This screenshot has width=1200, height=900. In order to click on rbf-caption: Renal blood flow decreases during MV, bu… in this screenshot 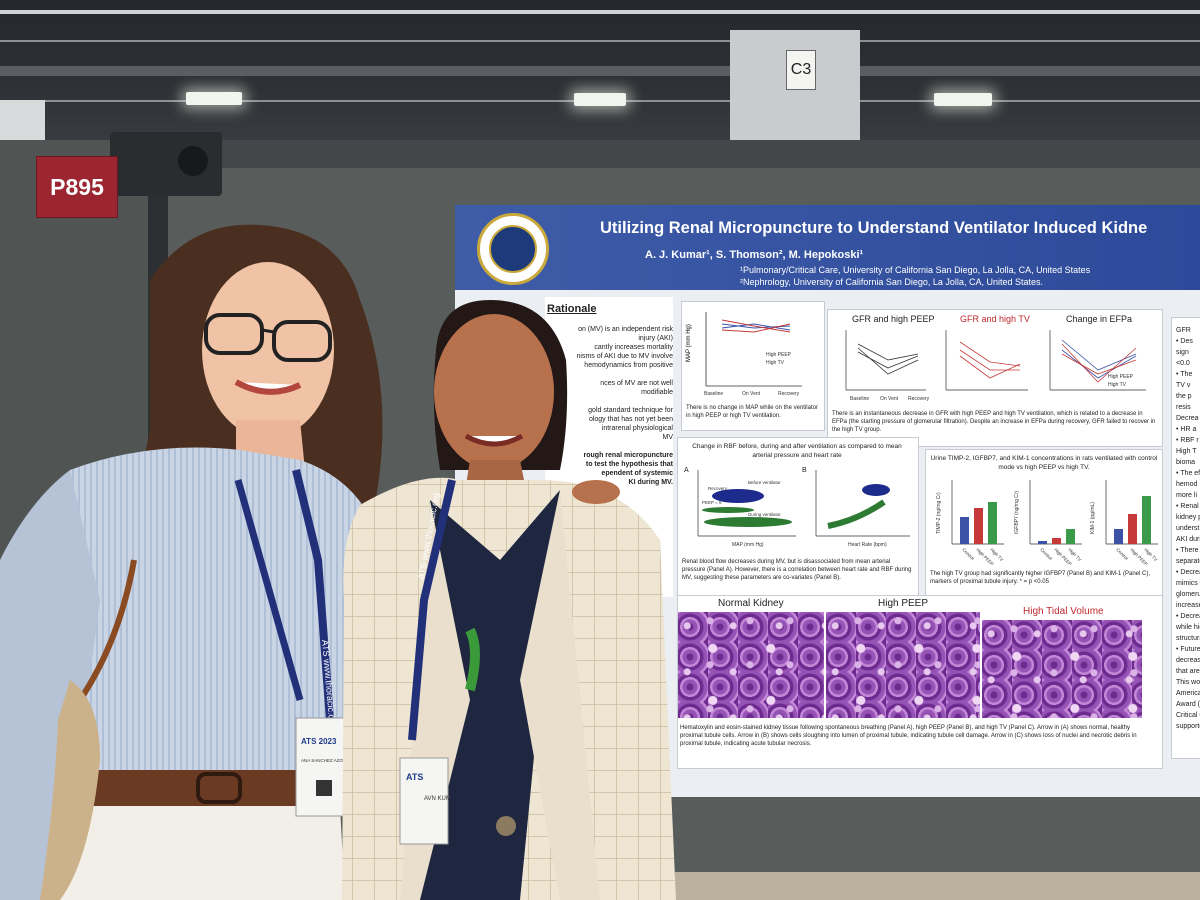, I will do `click(797, 570)`.